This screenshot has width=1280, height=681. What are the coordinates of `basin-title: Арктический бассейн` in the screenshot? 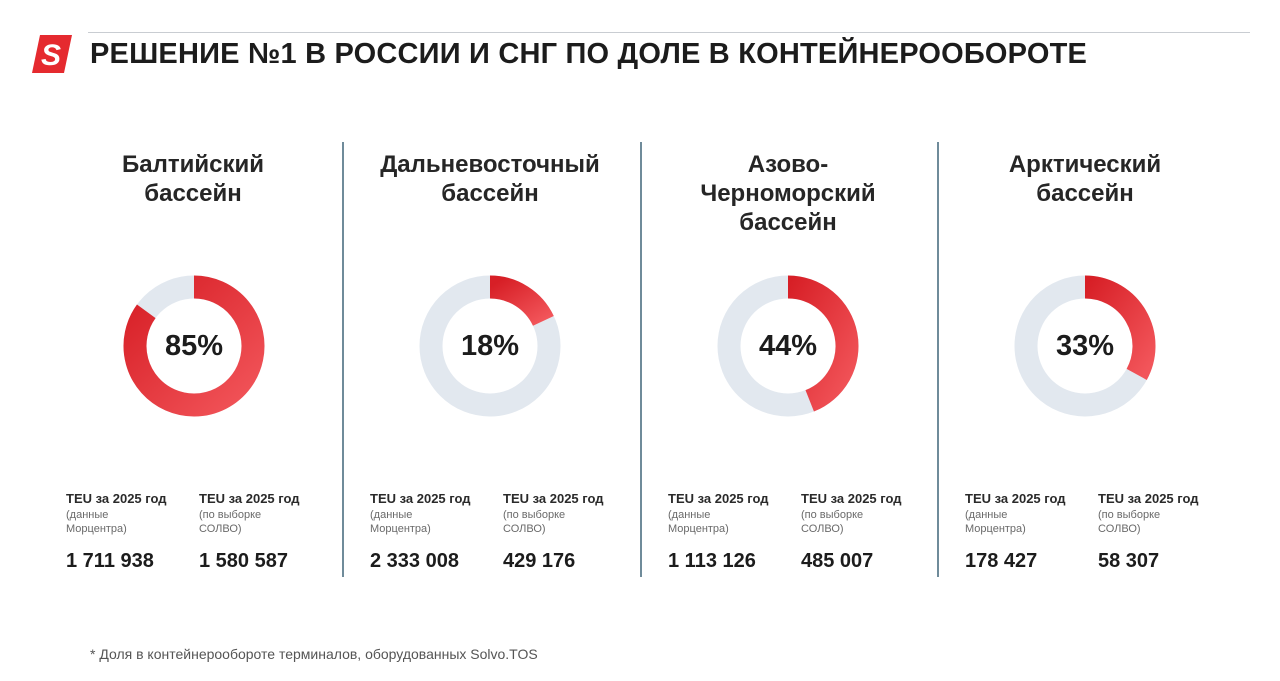 It's located at (1085, 179).